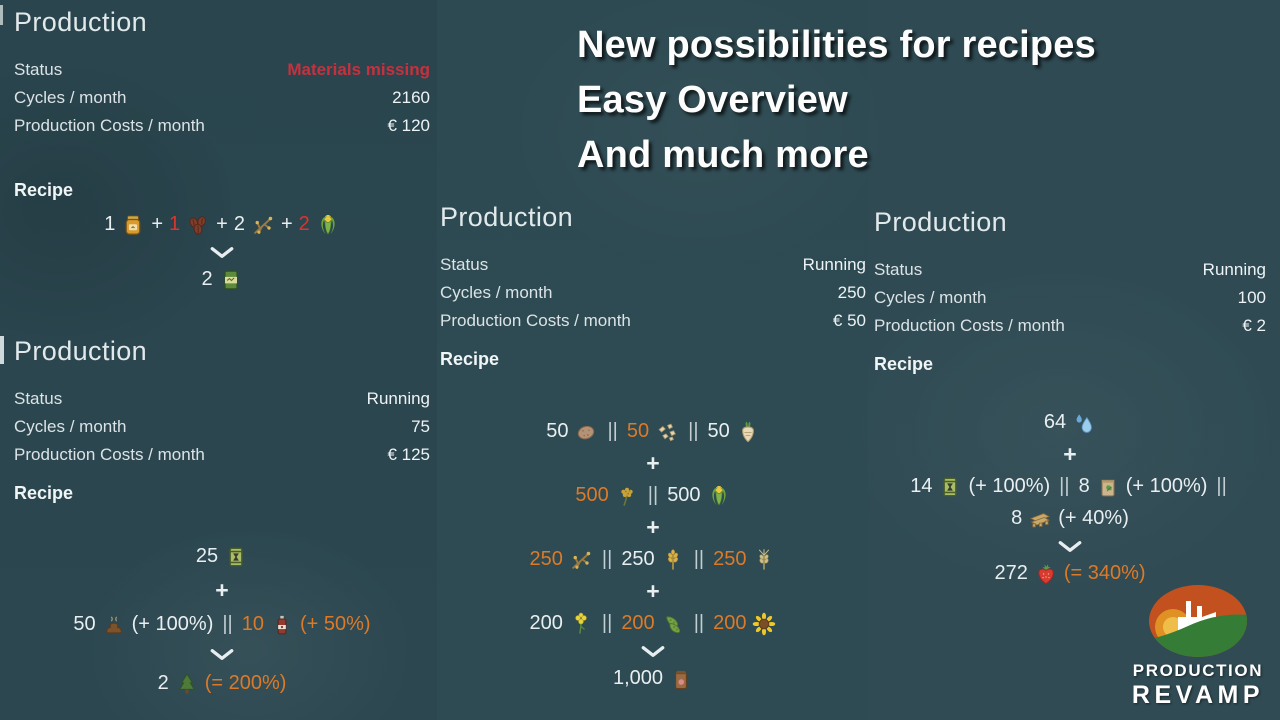 This screenshot has height=720, width=1280. Describe the element at coordinates (1104, 573) in the screenshot. I see `recipe-token: (= 340%)` at that location.